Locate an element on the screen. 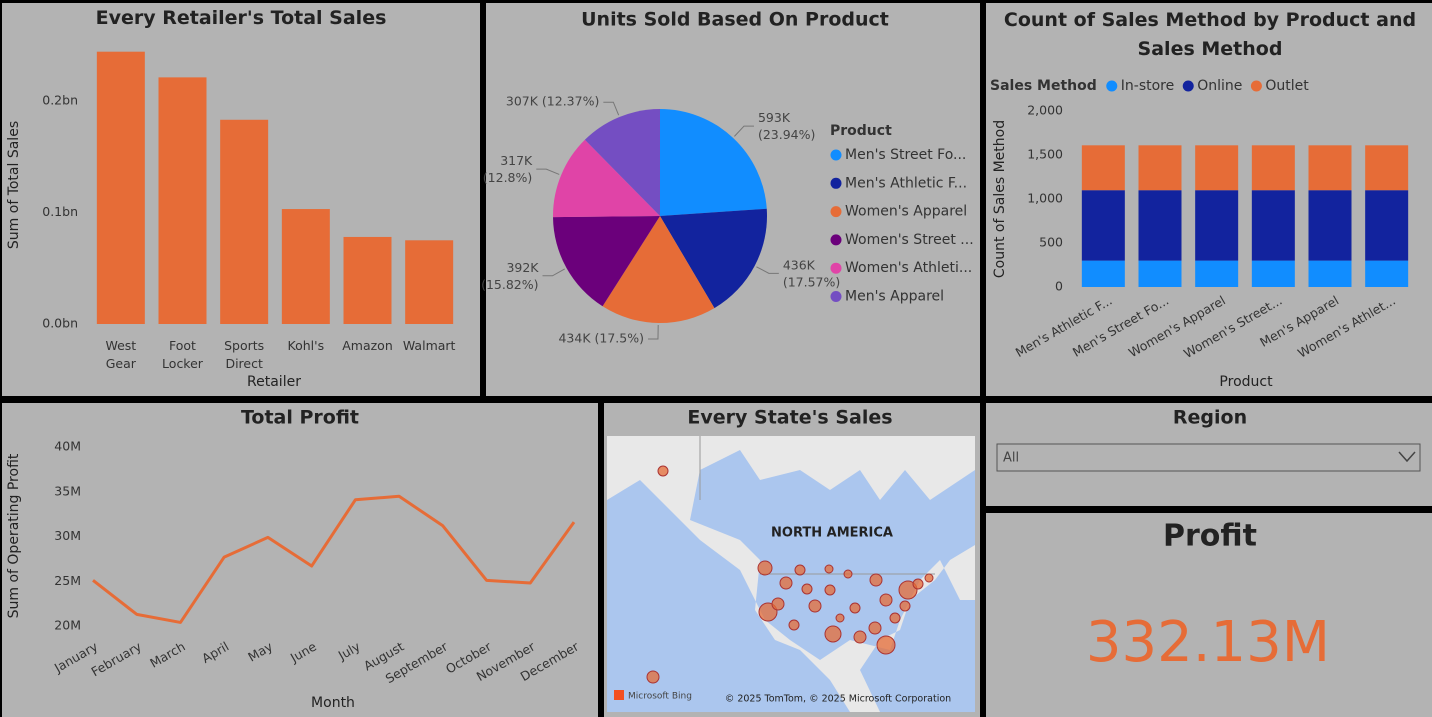  x-tick-label: Walmart is located at coordinates (429, 345).